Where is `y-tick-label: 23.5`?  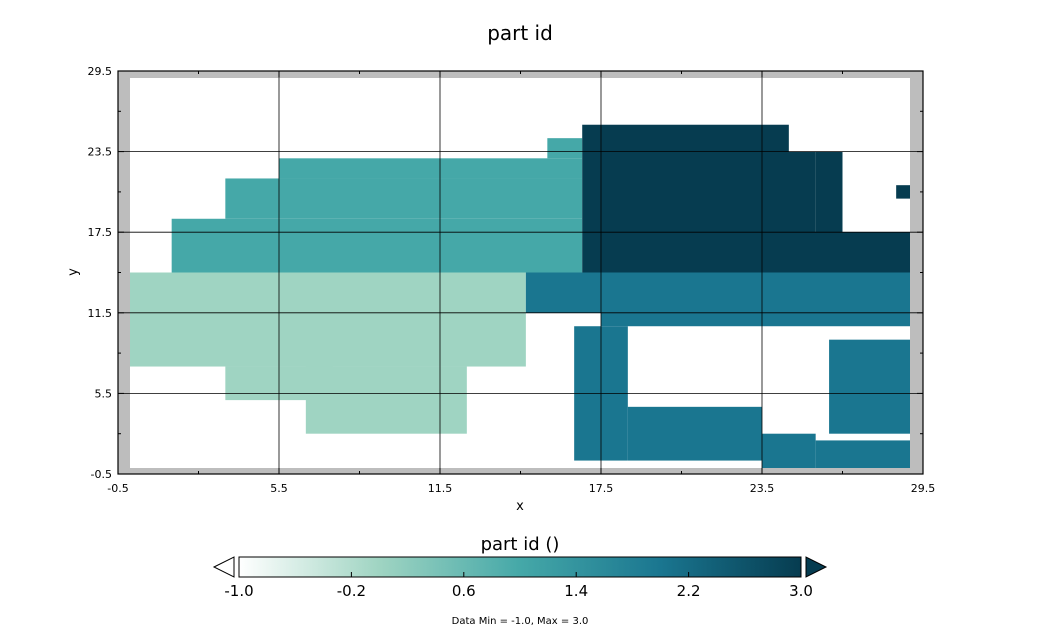
y-tick-label: 23.5 is located at coordinates (100, 152).